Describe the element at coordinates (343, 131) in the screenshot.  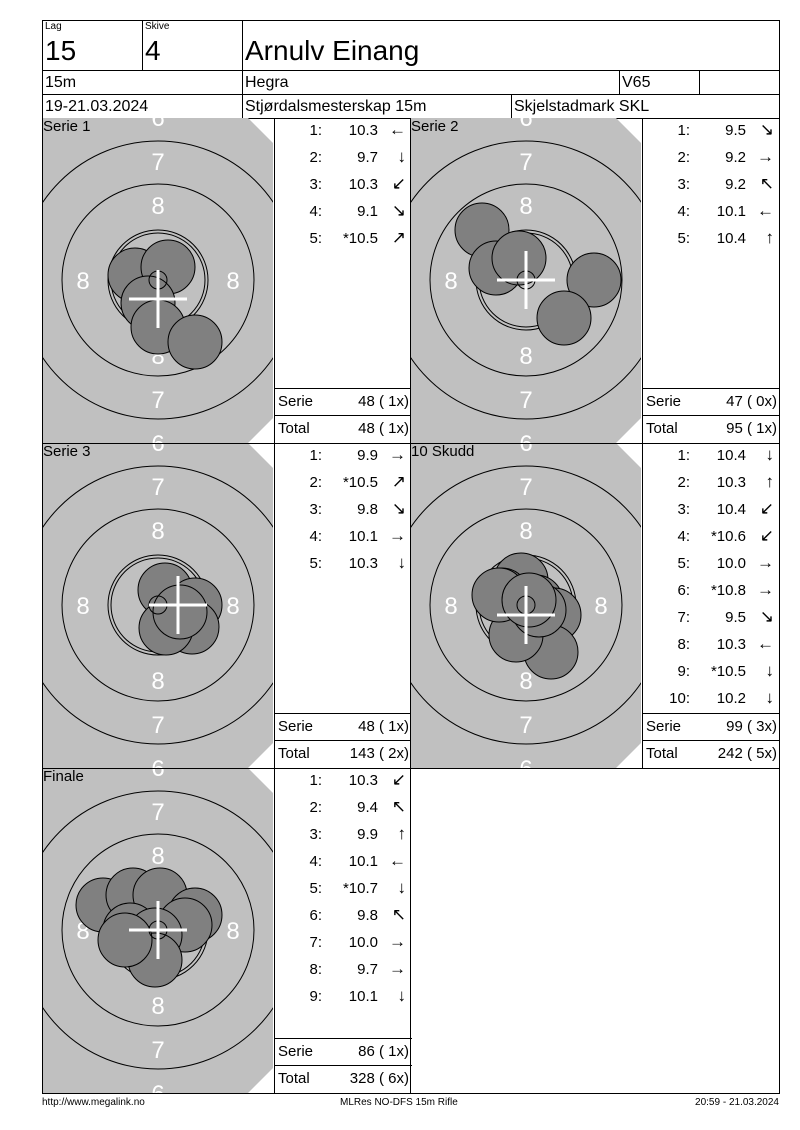
I see `shot-row: 1: 10.3 ←` at that location.